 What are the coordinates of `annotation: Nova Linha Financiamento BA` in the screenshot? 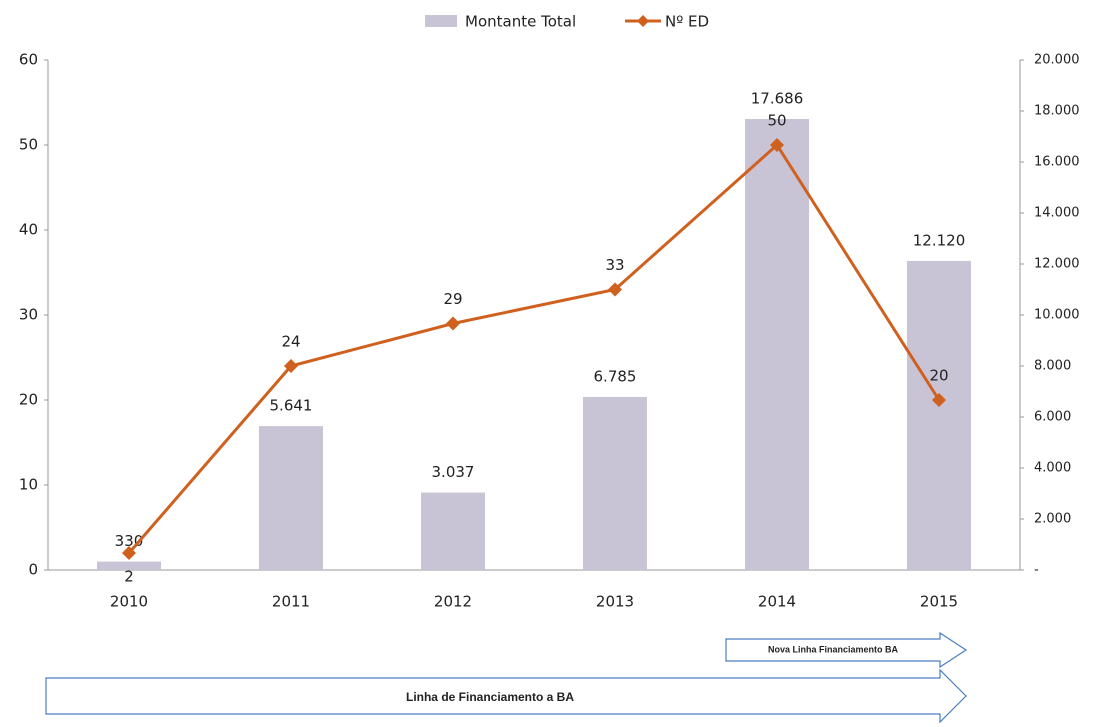 It's located at (833, 649).